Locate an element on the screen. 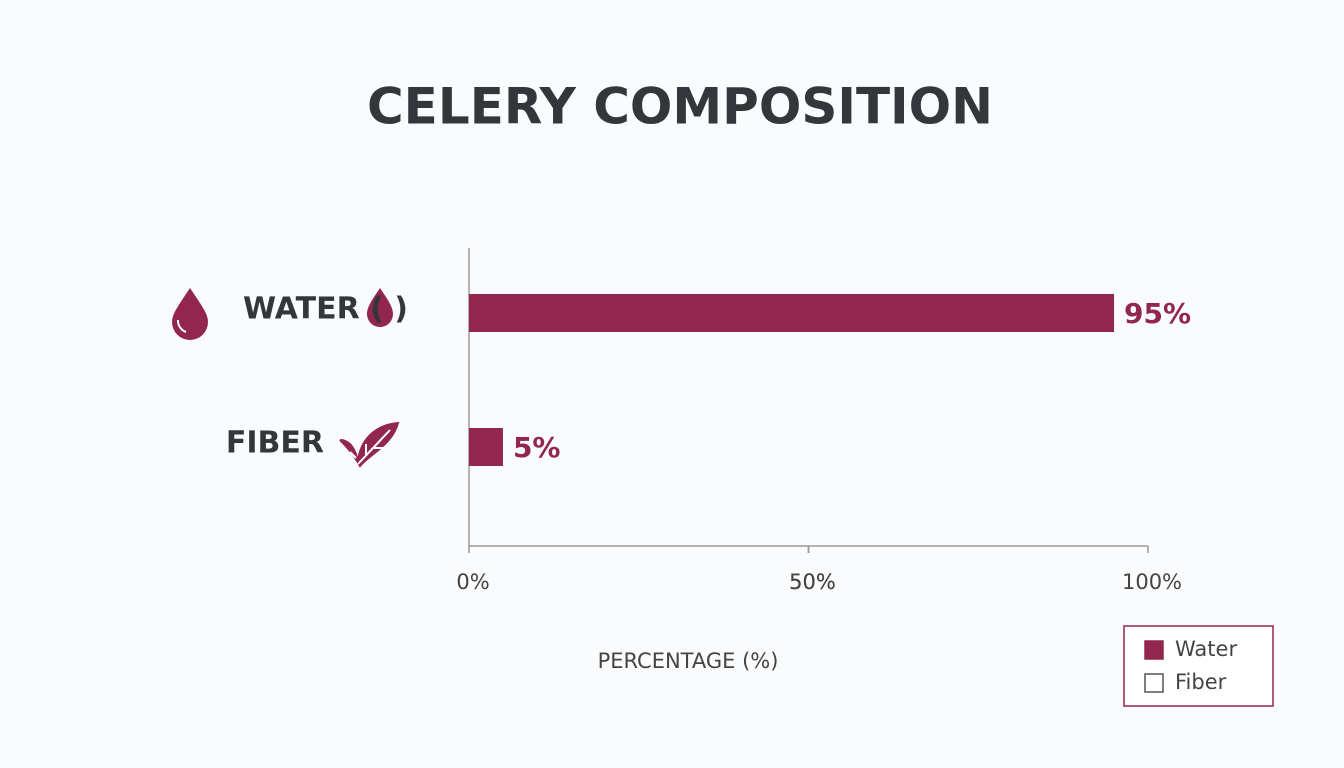 The width and height of the screenshot is (1344, 768). y-tick-label: FIBER is located at coordinates (275, 443).